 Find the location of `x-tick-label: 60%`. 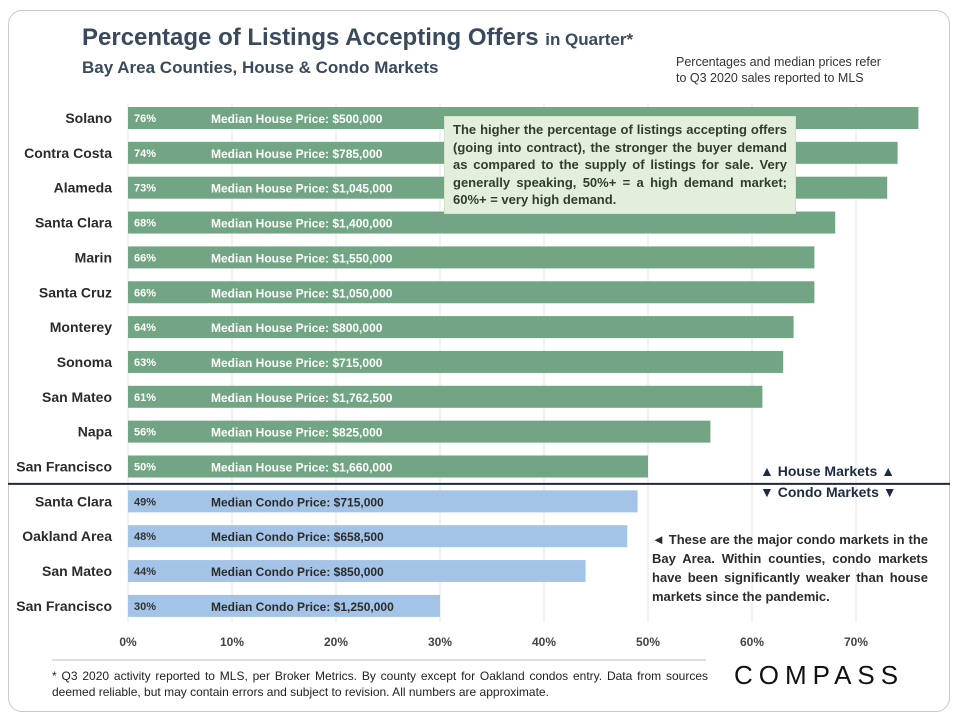

x-tick-label: 60% is located at coordinates (752, 642).